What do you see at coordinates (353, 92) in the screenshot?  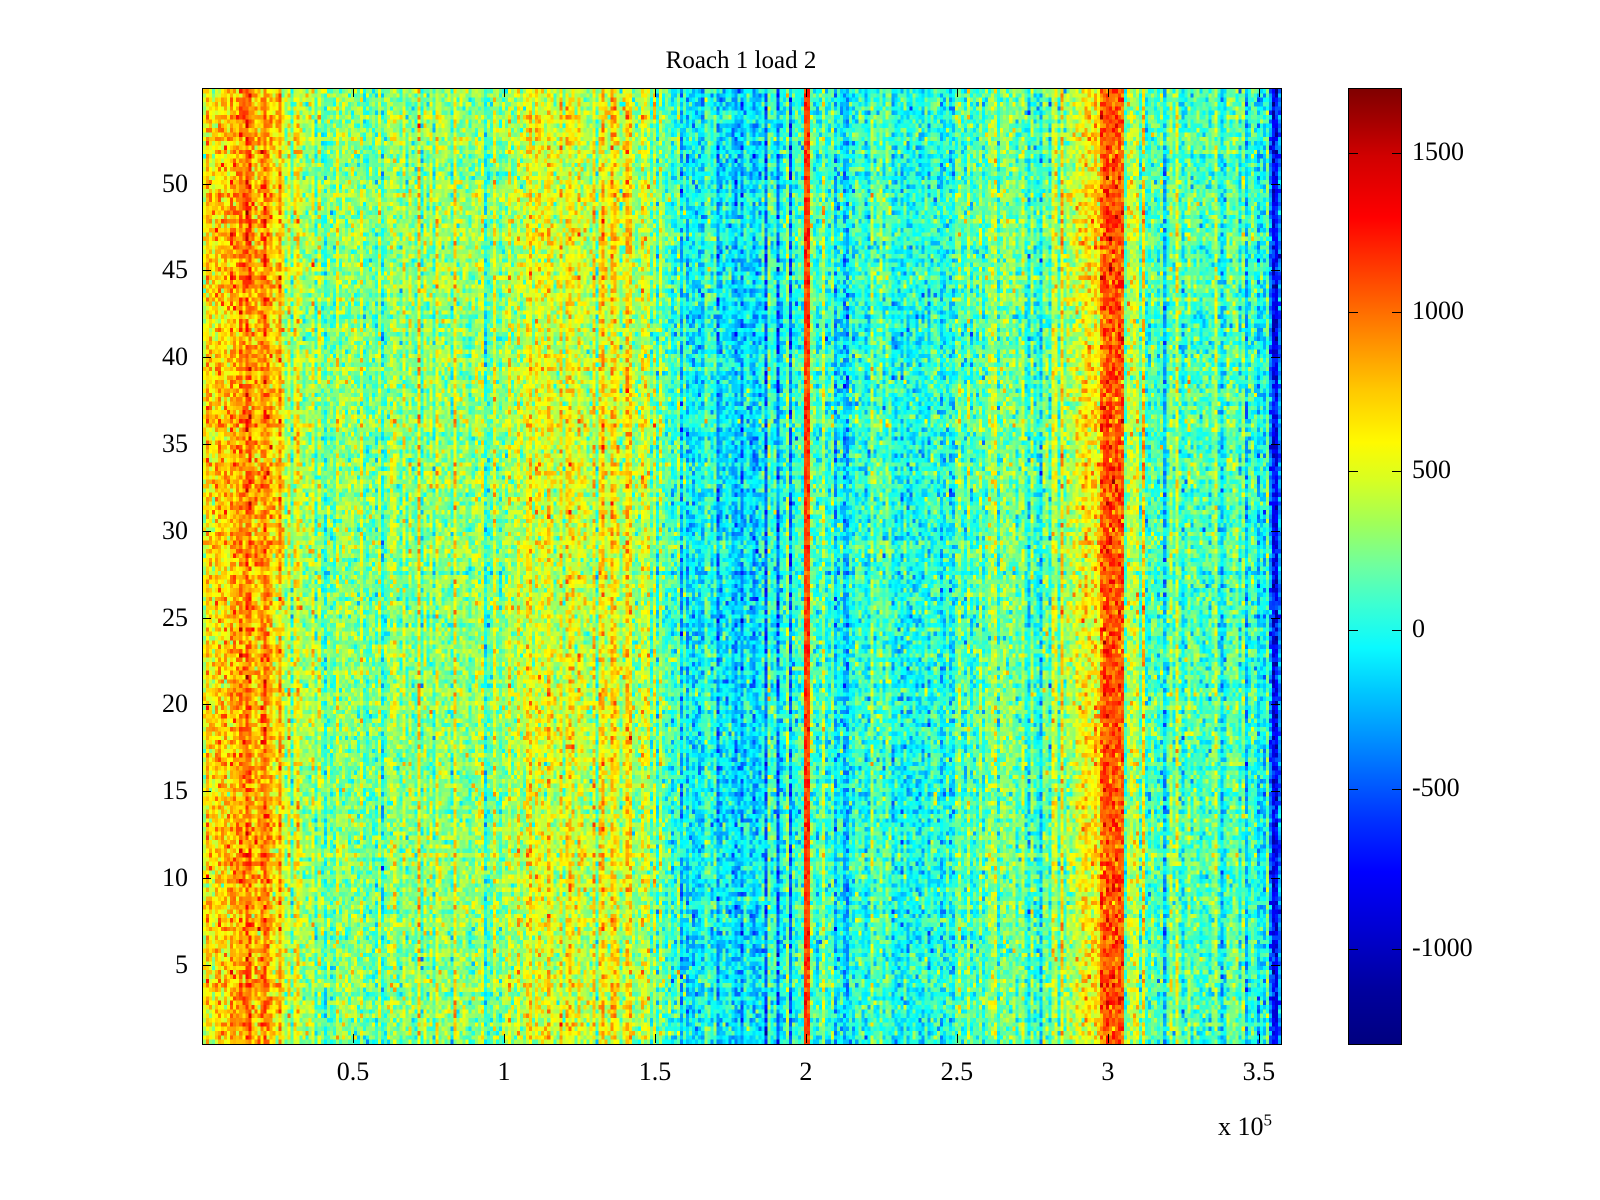 I see `x-tick-top-0.5` at bounding box center [353, 92].